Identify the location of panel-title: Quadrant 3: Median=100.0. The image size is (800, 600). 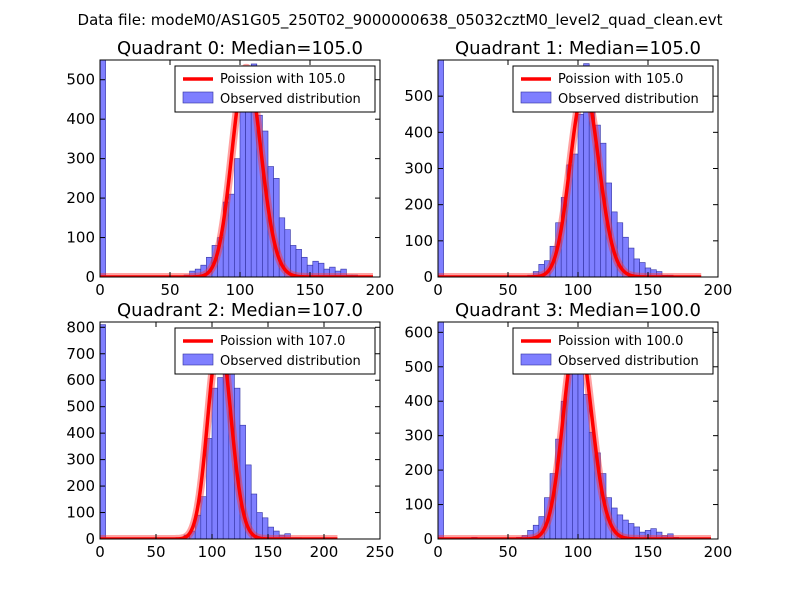
(578, 310).